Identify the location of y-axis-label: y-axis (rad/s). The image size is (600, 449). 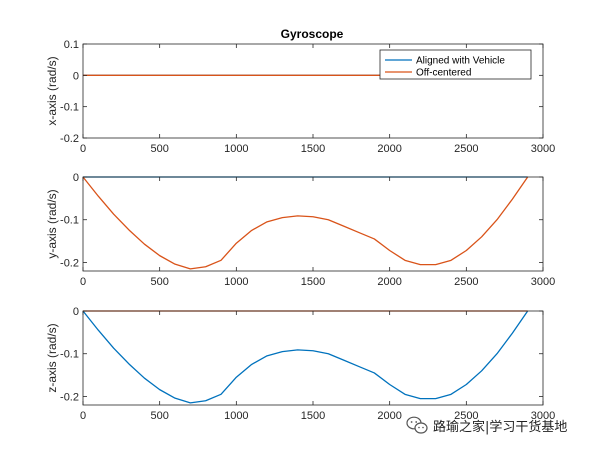
(52, 223).